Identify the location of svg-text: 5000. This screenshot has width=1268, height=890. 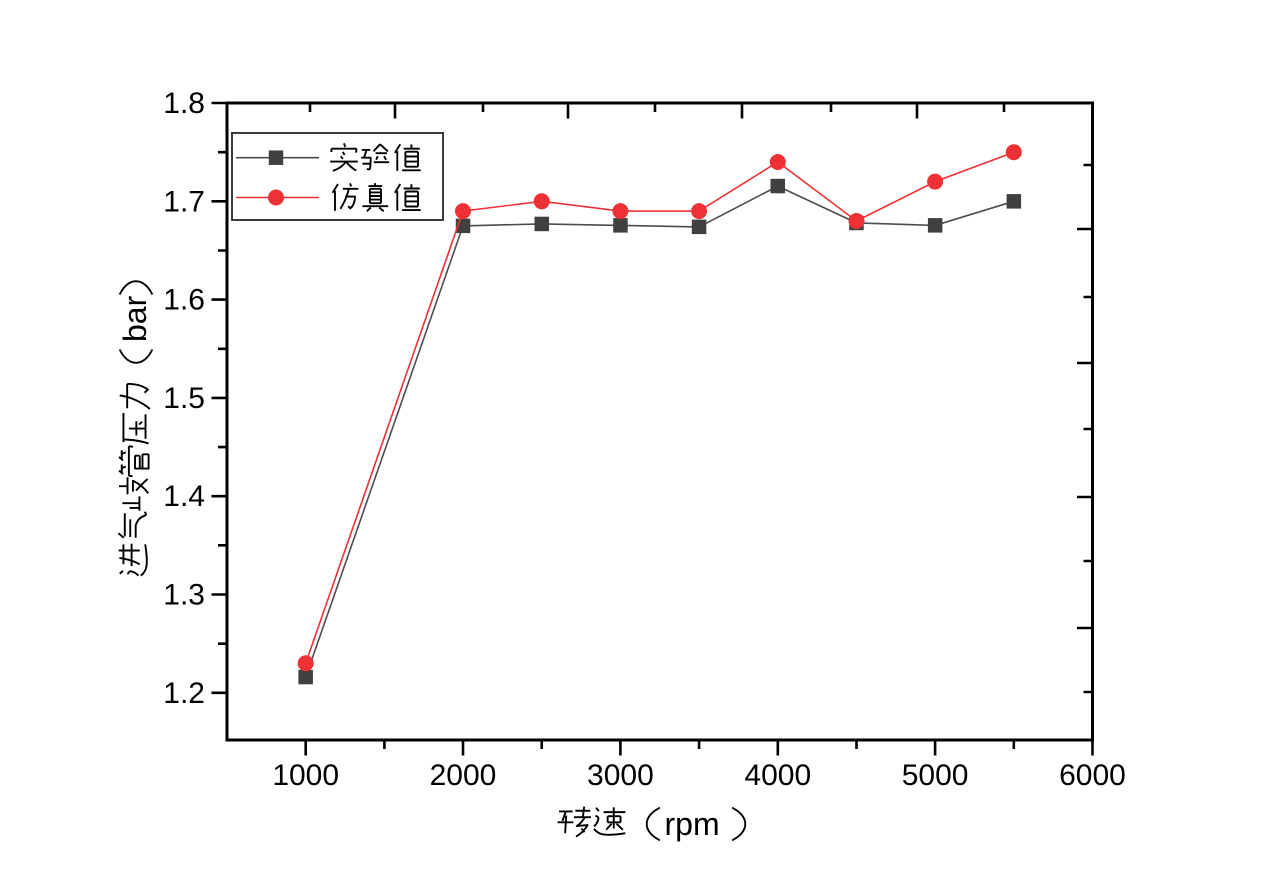
(935, 775).